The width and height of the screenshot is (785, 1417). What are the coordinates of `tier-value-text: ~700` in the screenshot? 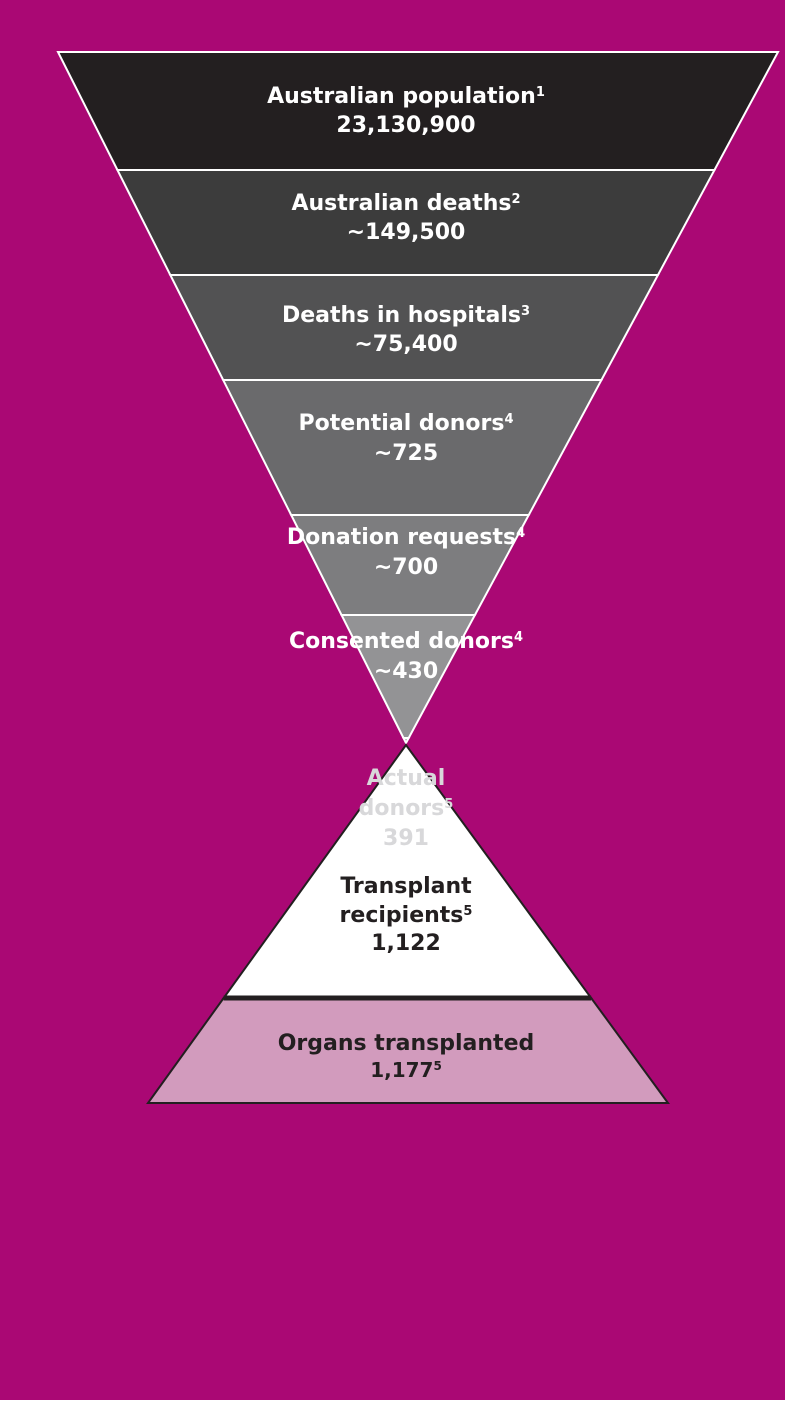 It's located at (406, 567).